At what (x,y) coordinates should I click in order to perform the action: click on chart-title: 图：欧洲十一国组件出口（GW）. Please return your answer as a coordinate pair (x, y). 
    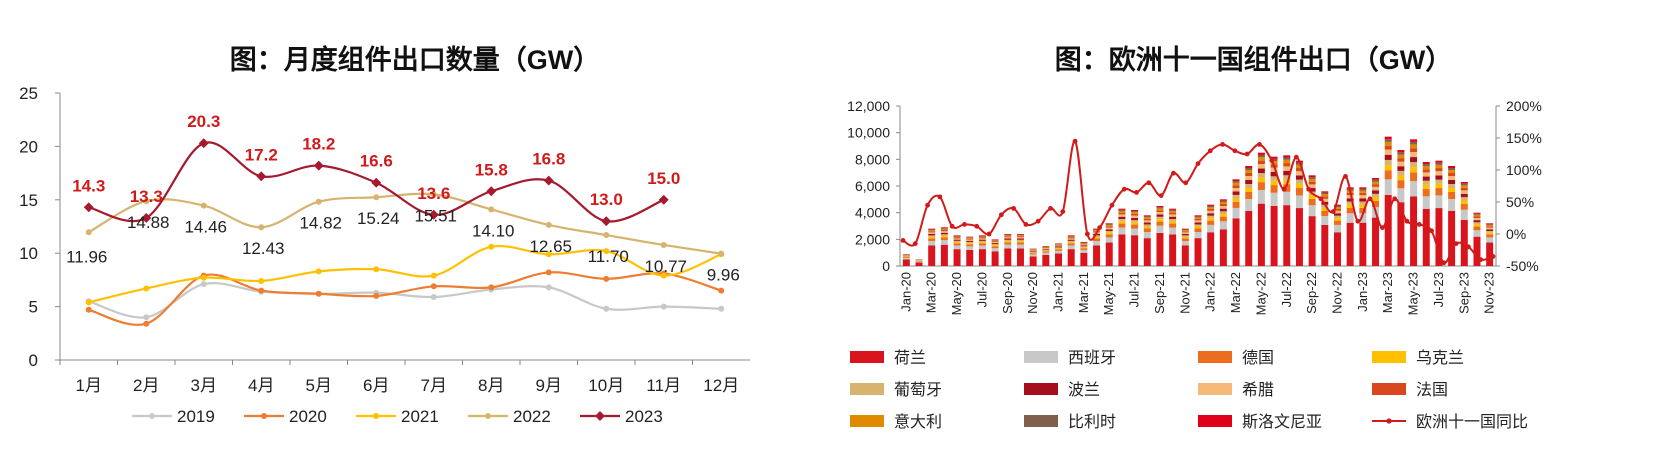
    Looking at the image, I should click on (1253, 60).